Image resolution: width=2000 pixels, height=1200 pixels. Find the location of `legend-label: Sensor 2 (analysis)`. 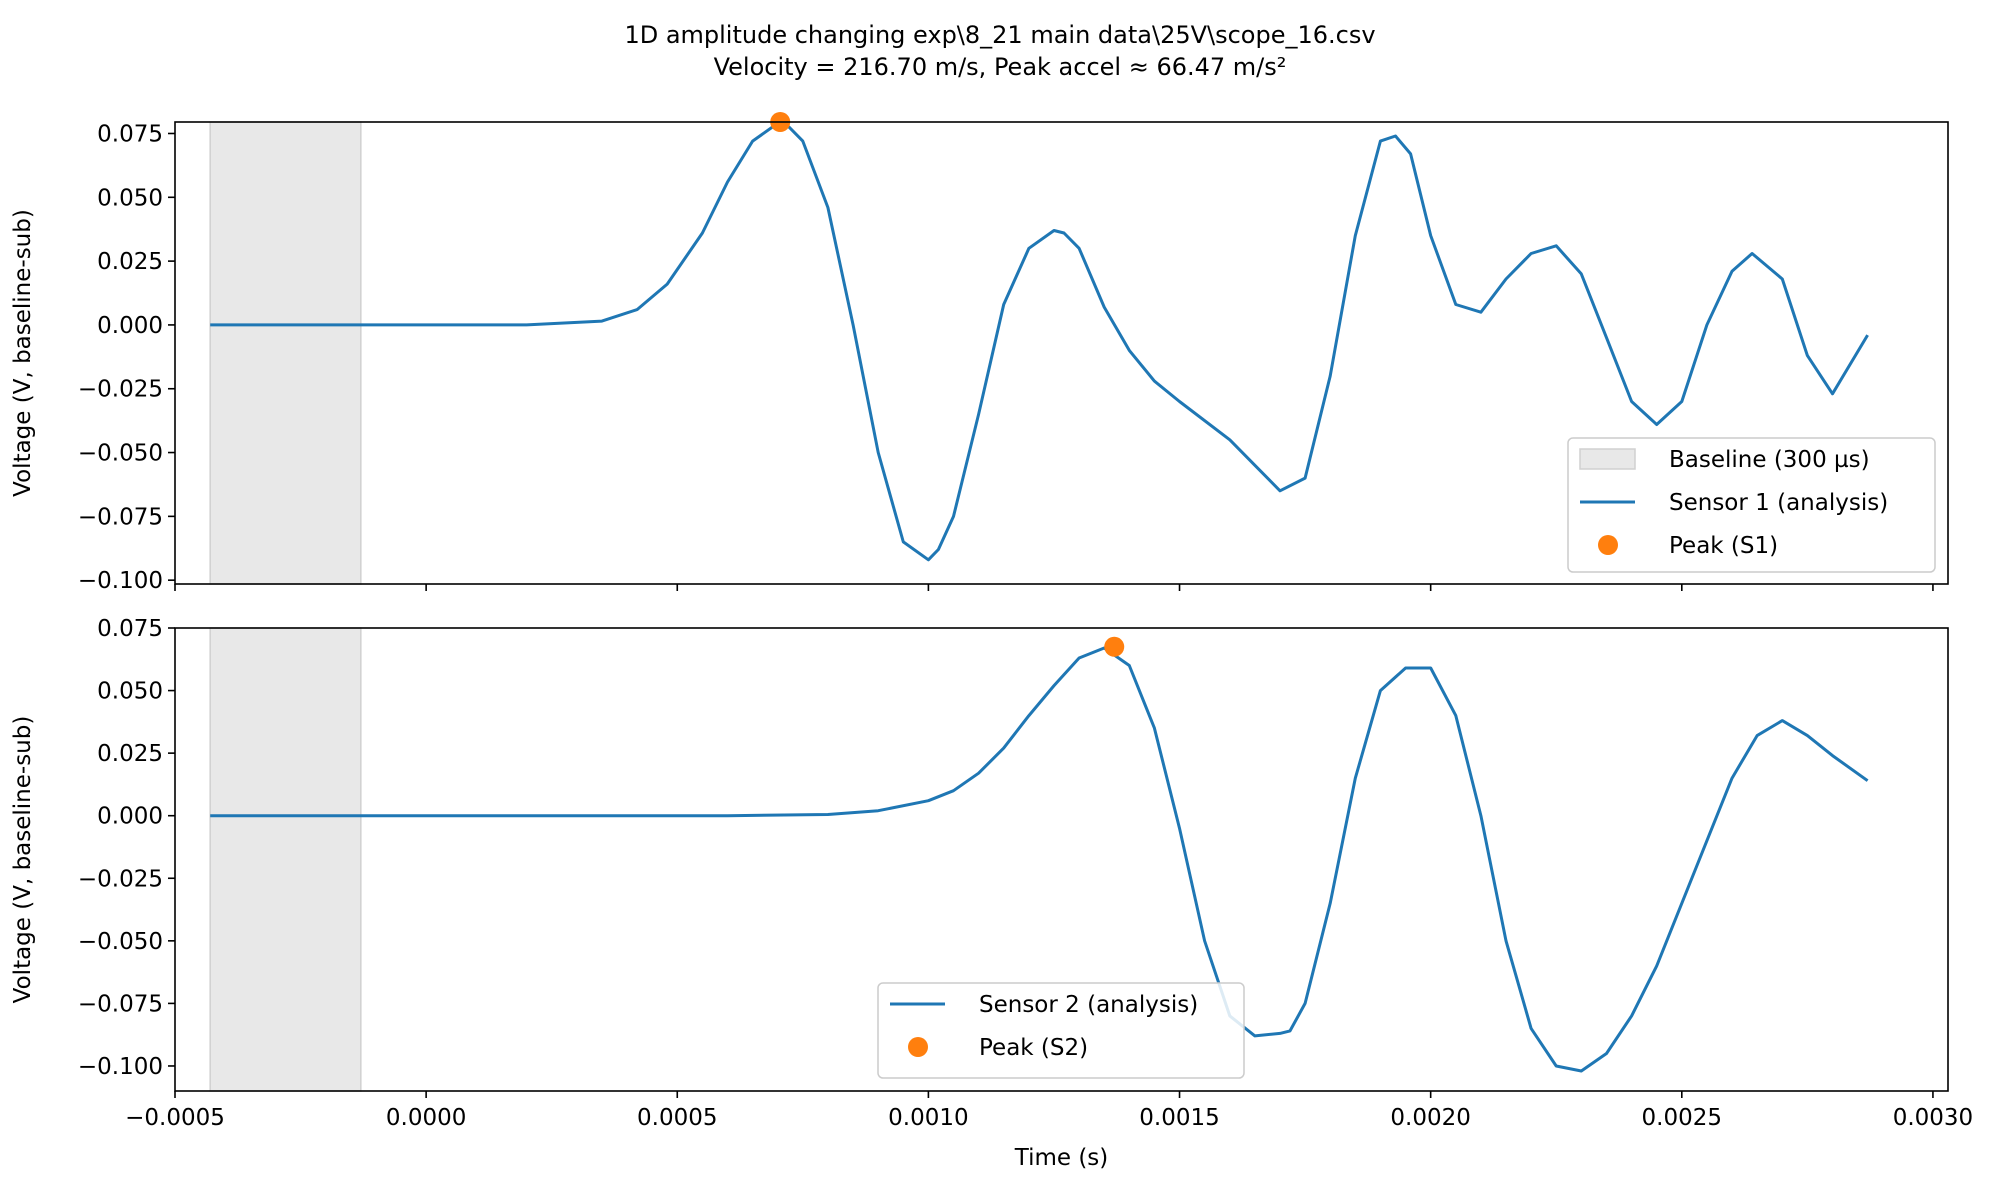

legend-label: Sensor 2 (analysis) is located at coordinates (1088, 1005).